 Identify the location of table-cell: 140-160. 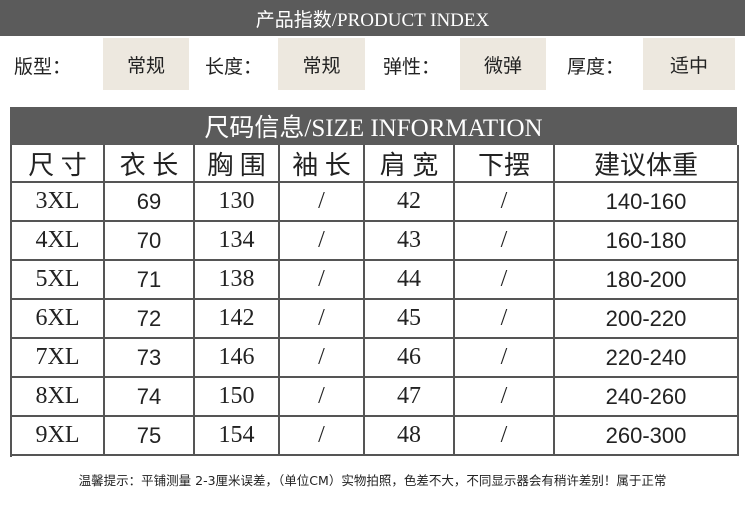
(647, 202).